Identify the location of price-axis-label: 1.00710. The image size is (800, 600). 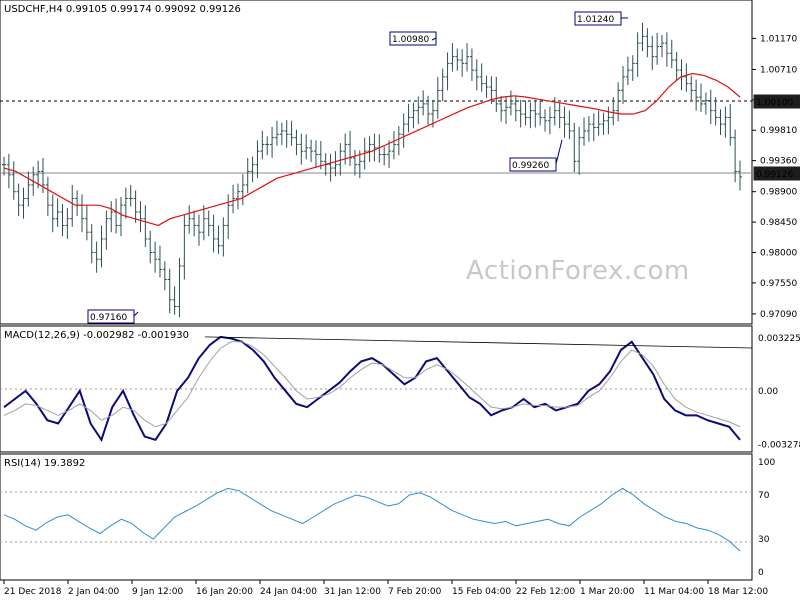
(778, 70).